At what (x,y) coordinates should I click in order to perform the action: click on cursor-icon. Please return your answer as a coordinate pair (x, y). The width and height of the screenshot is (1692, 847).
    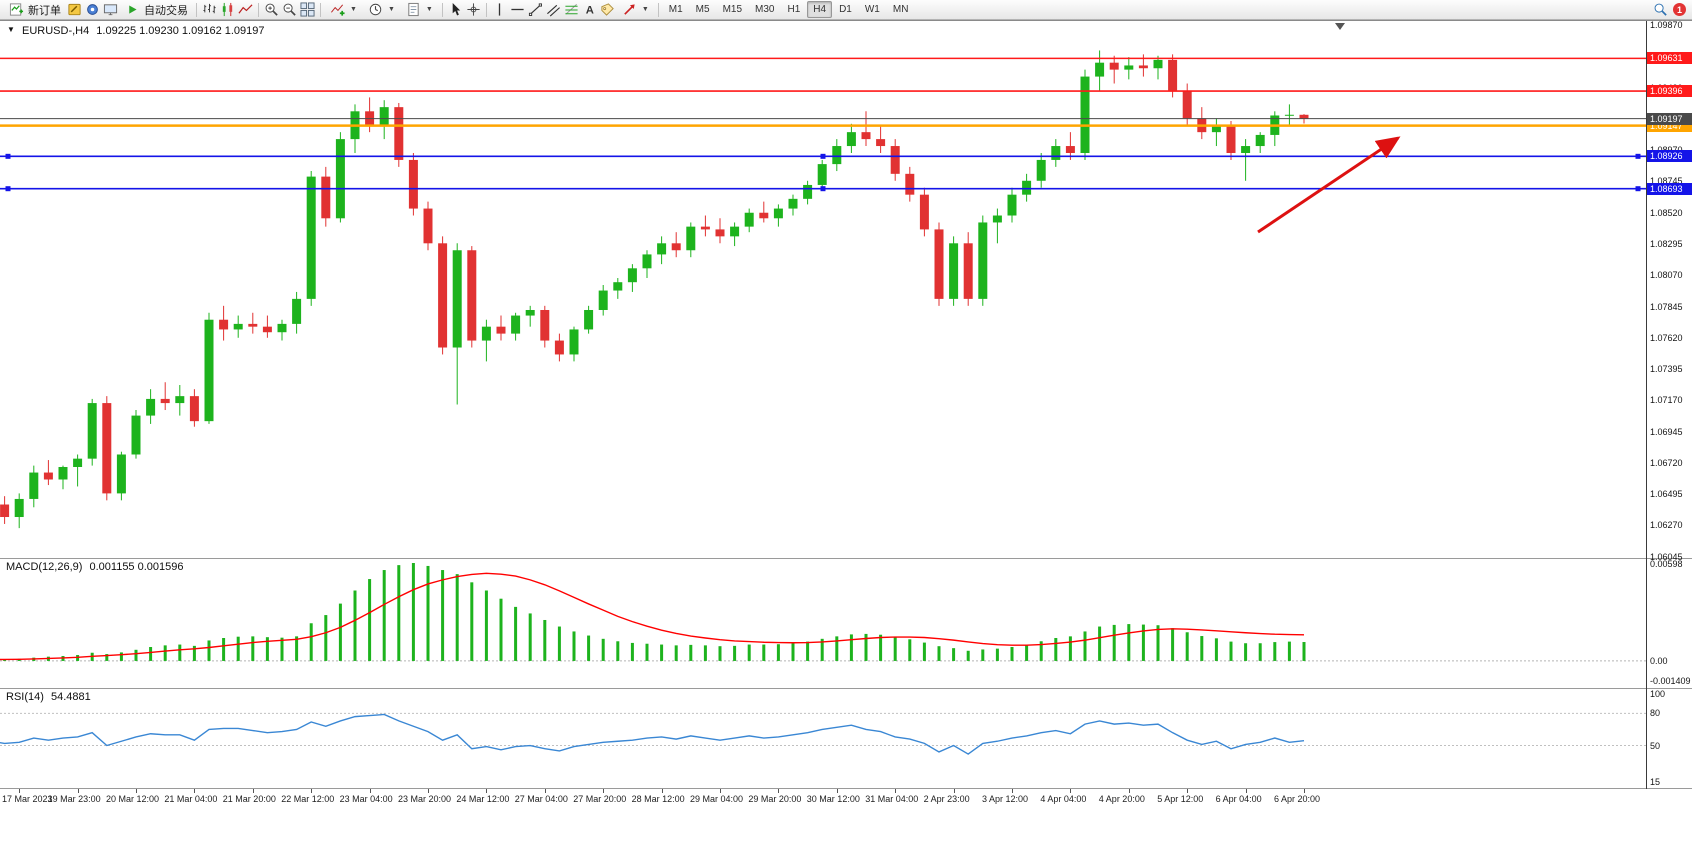
    Looking at the image, I should click on (455, 9).